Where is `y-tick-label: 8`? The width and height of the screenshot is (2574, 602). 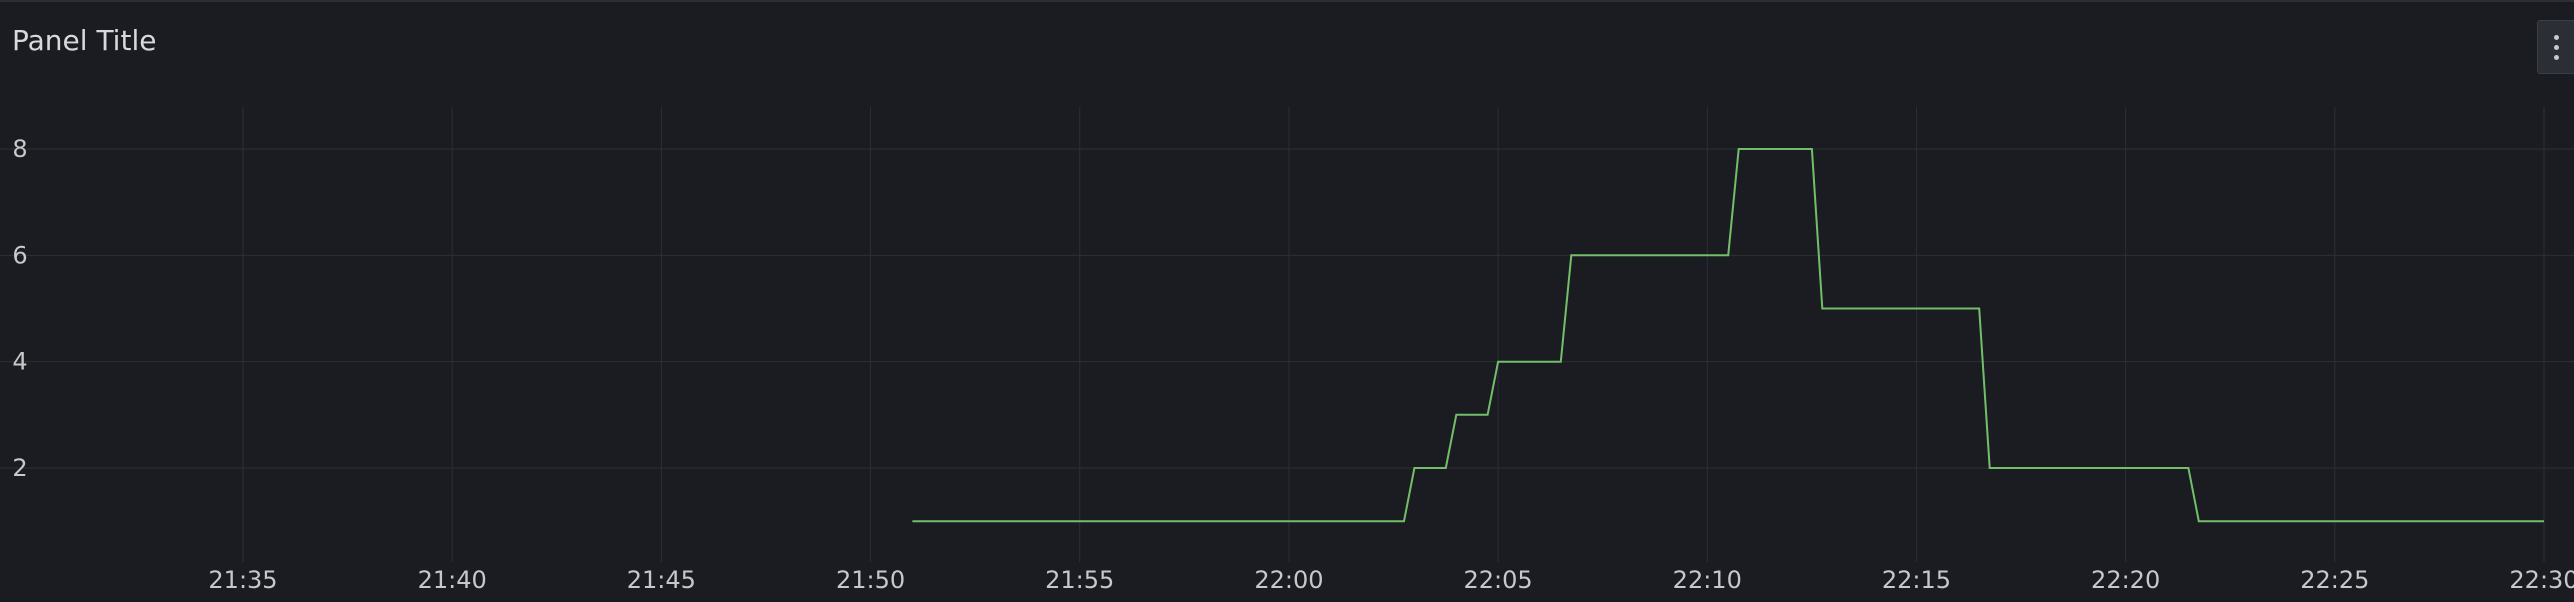
y-tick-label: 8 is located at coordinates (19, 149).